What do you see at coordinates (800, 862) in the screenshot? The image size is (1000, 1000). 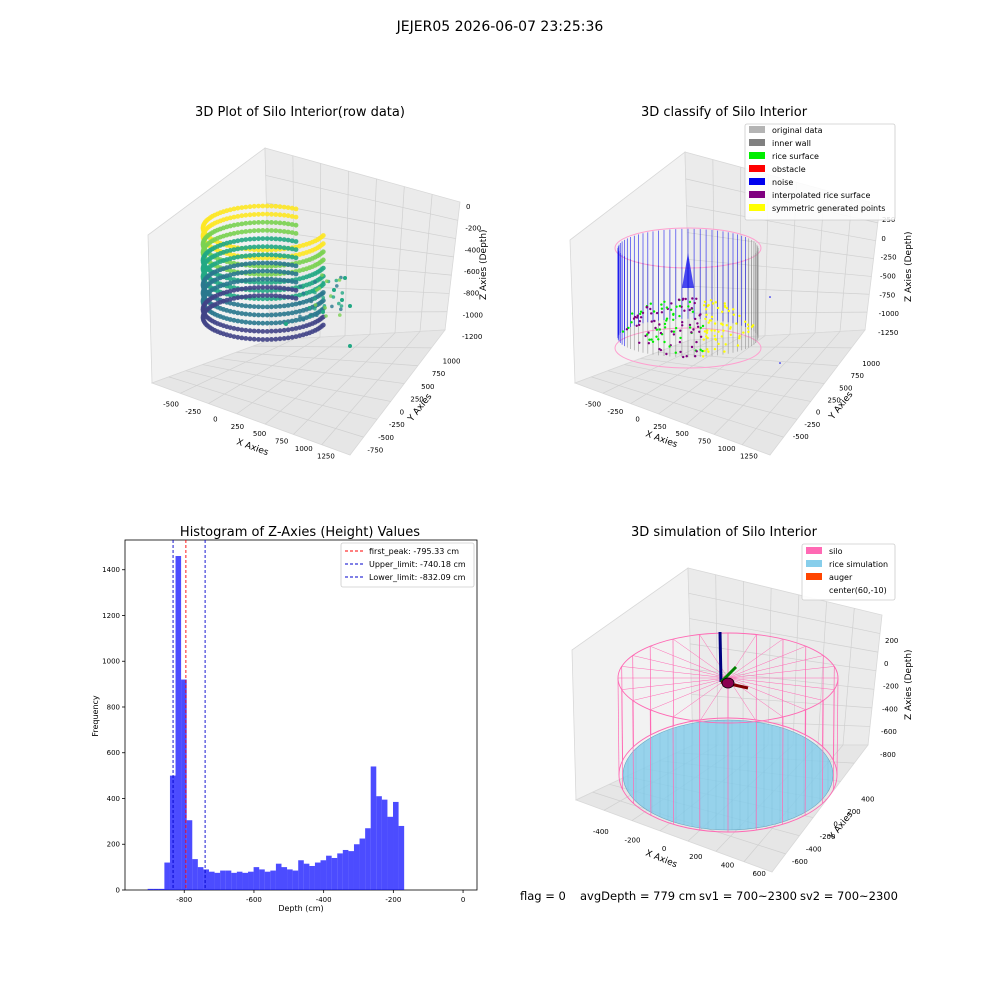 I see `y-tick-label: -600` at bounding box center [800, 862].